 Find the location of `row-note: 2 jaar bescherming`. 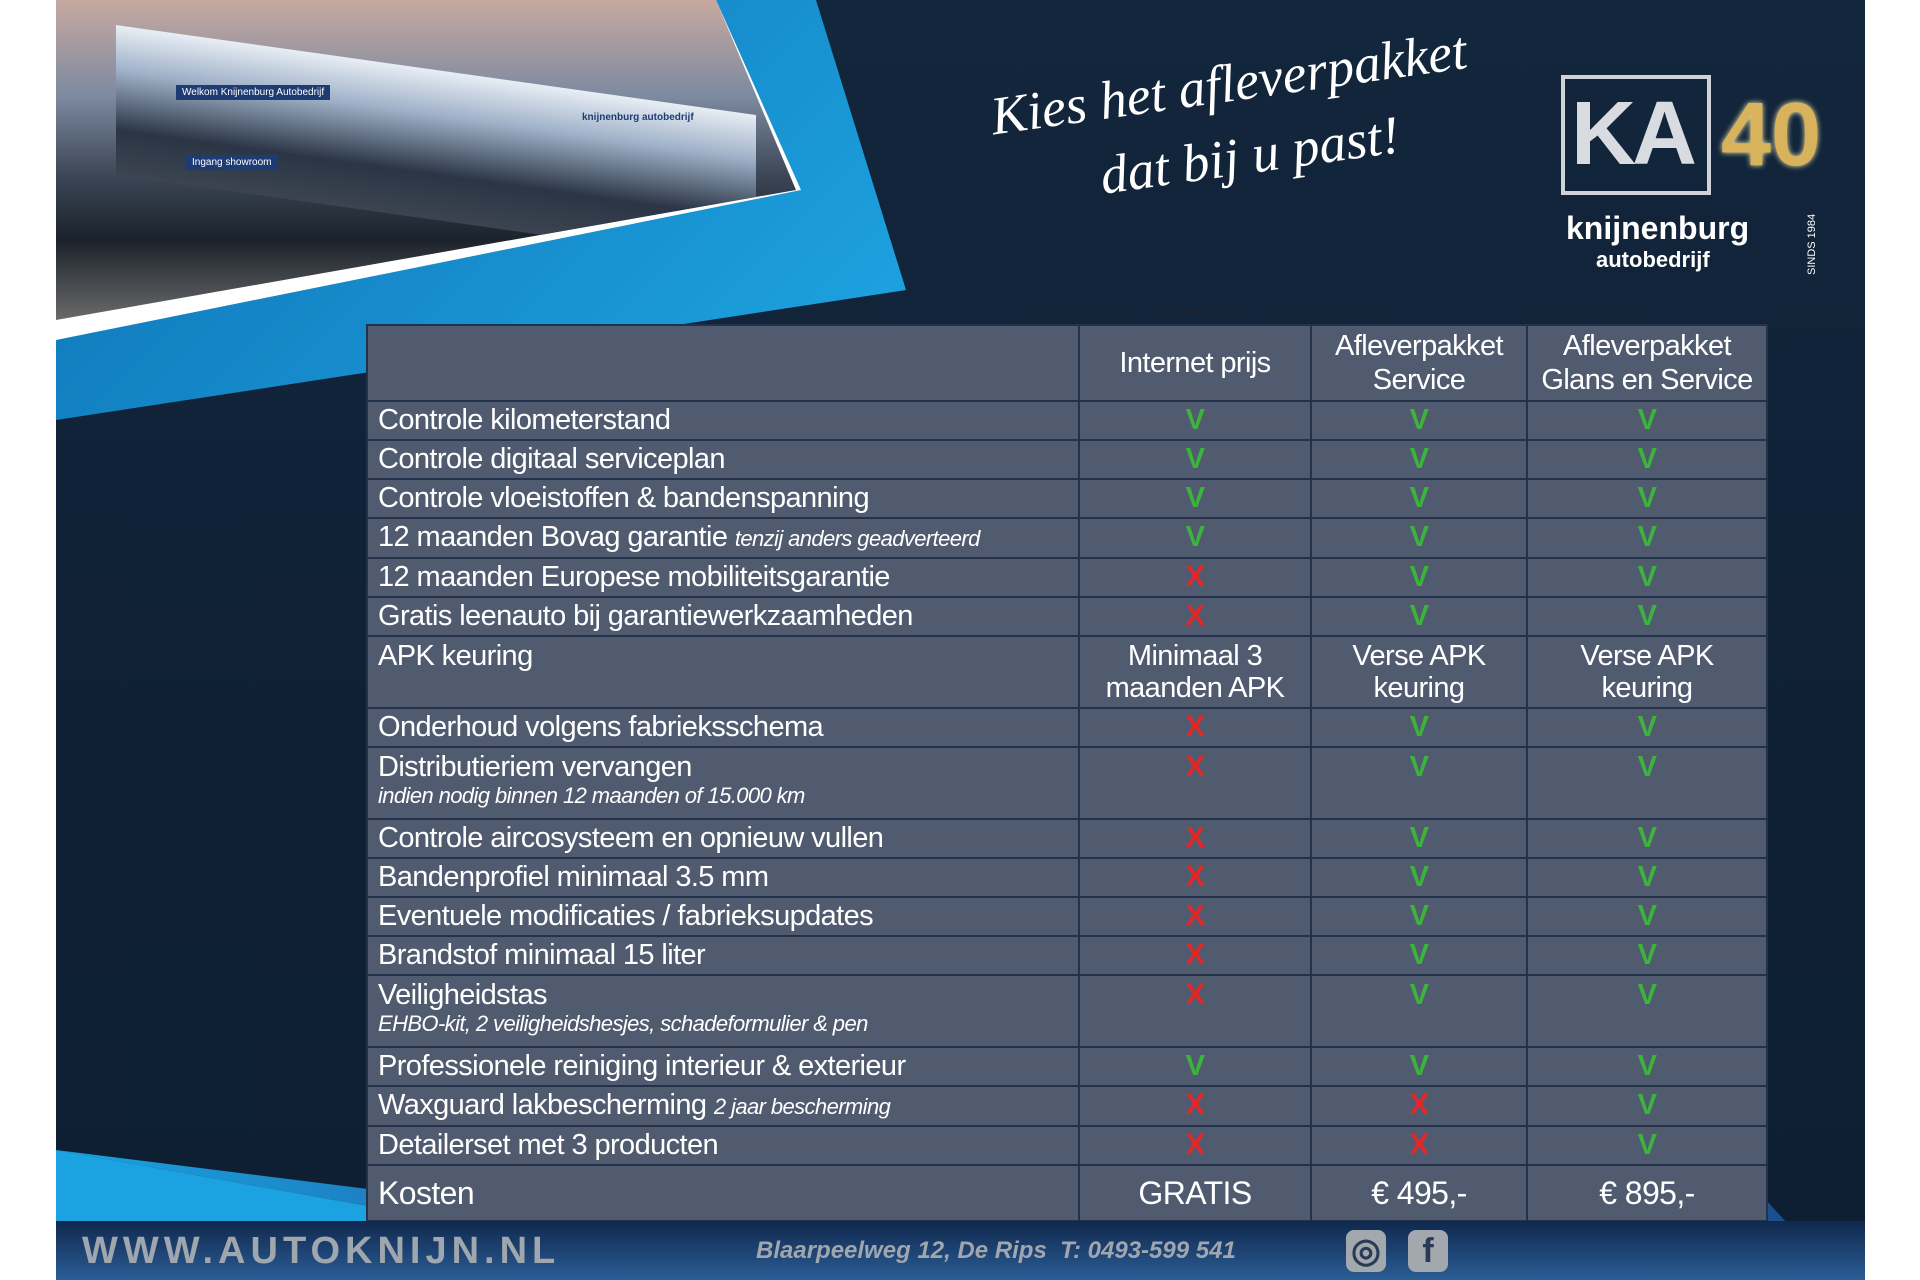

row-note: 2 jaar bescherming is located at coordinates (802, 1106).